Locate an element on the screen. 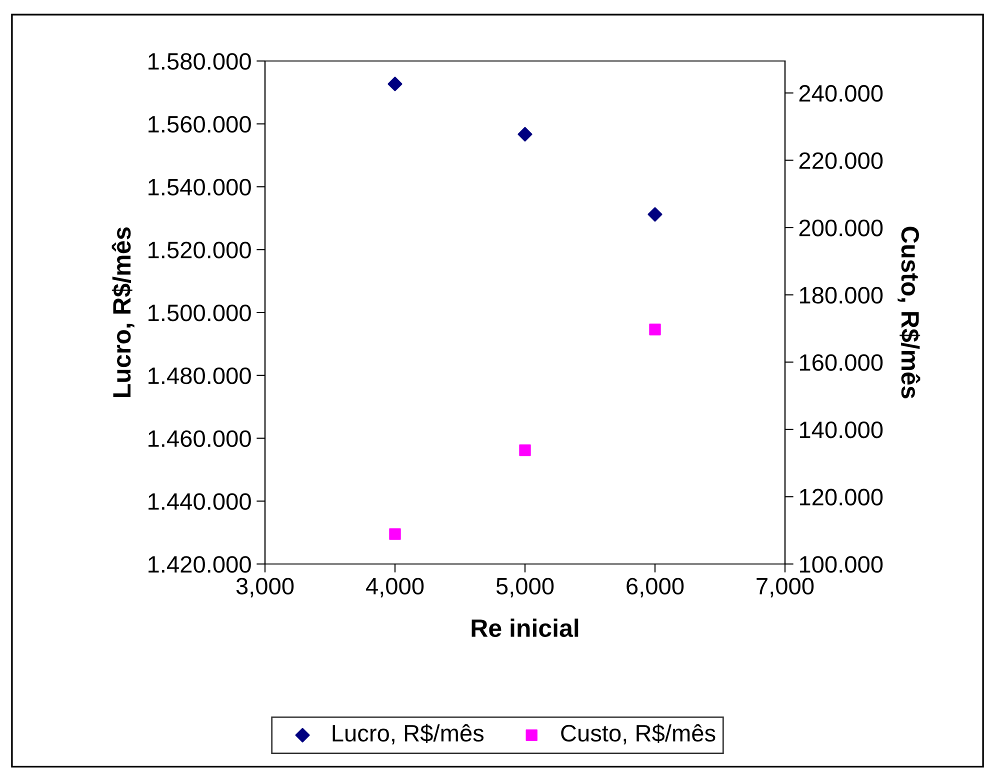  y2-tick-label: 100.000 is located at coordinates (841, 564).